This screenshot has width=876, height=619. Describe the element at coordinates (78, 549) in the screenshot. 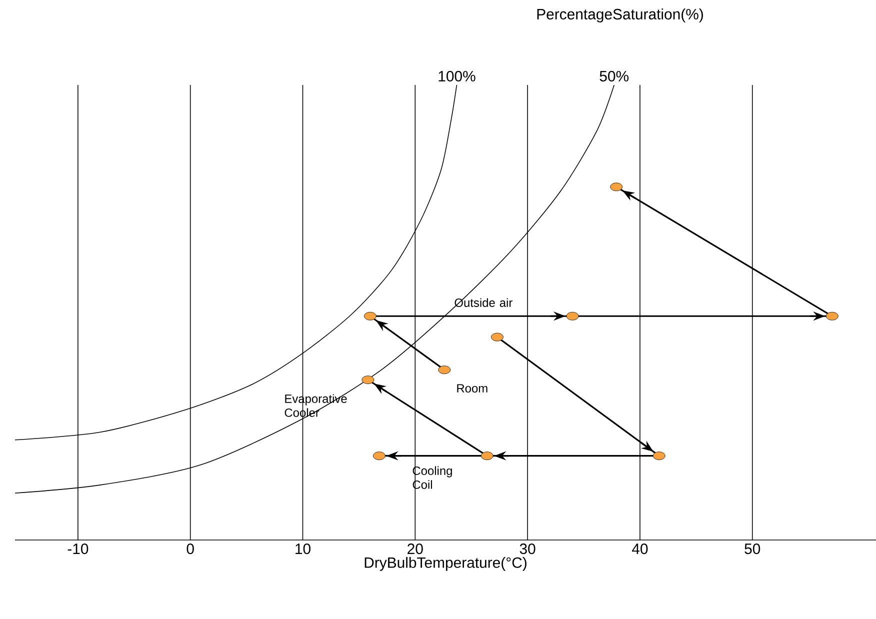

I see `x-tick-label: -10` at that location.